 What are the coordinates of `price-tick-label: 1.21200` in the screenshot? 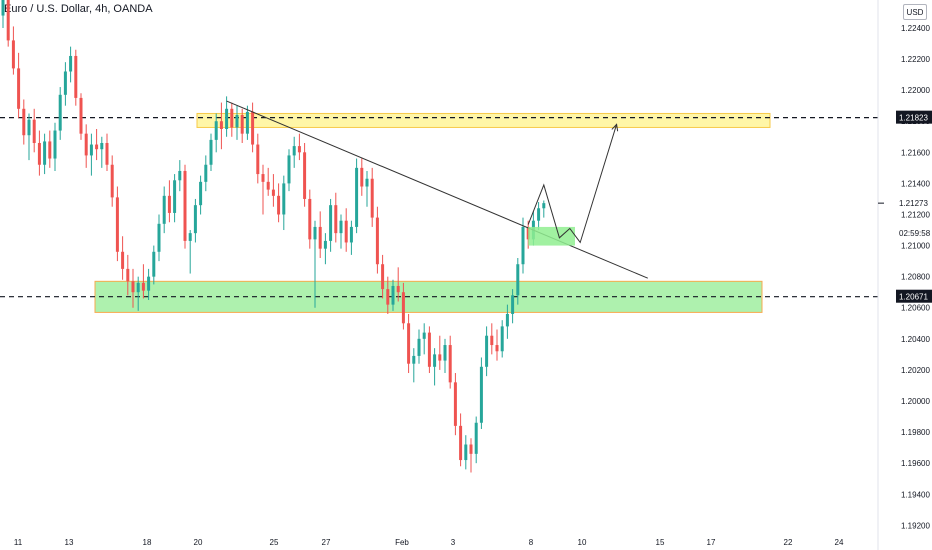 It's located at (915, 214).